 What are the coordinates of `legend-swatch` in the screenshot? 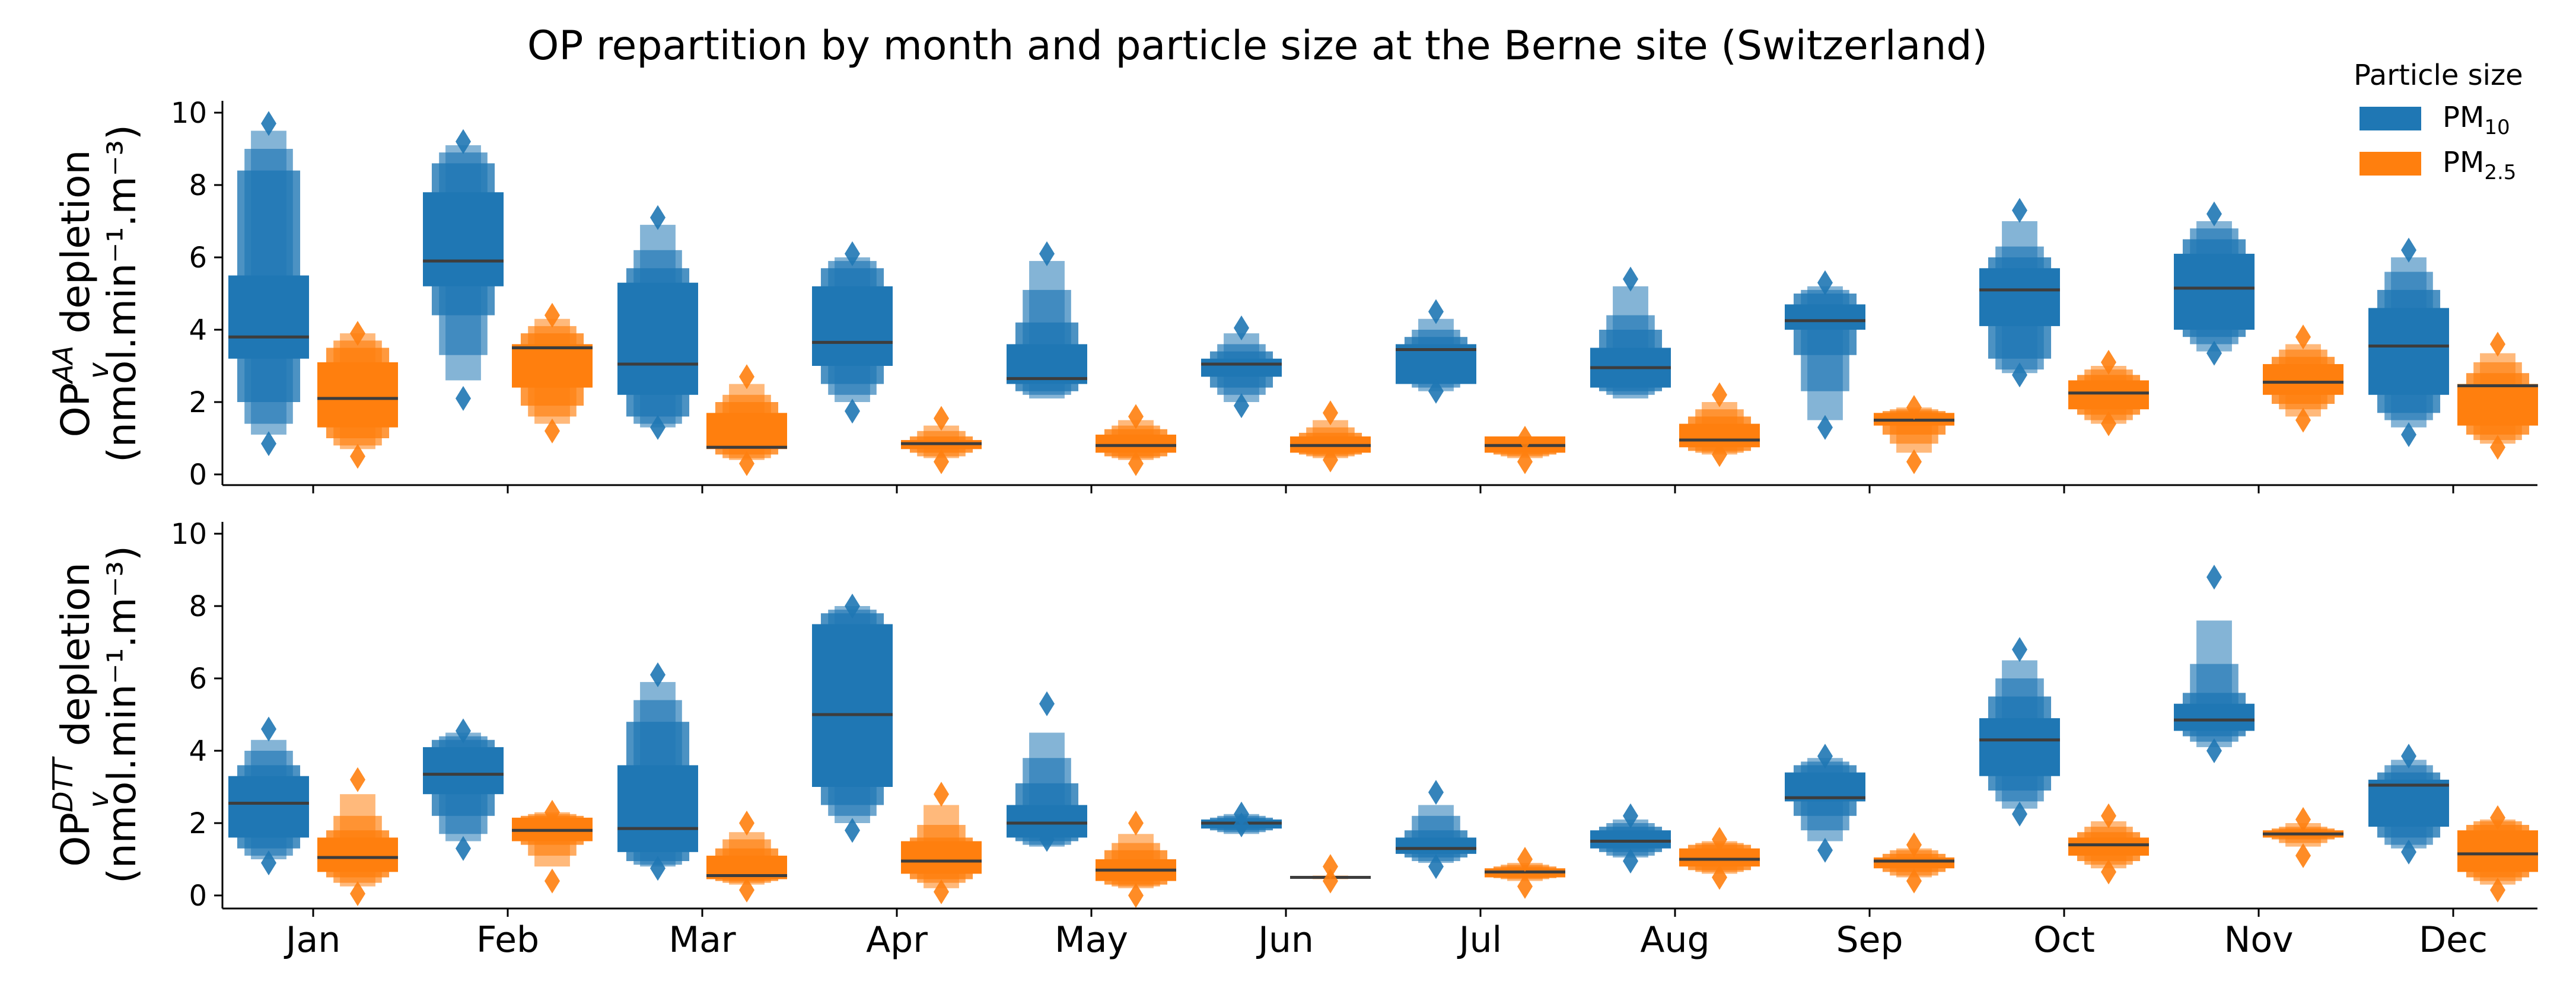 It's located at (2390, 164).